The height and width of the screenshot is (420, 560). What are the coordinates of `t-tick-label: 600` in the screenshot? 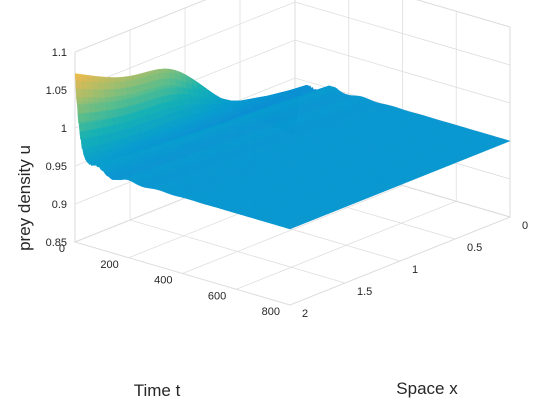 It's located at (217, 296).